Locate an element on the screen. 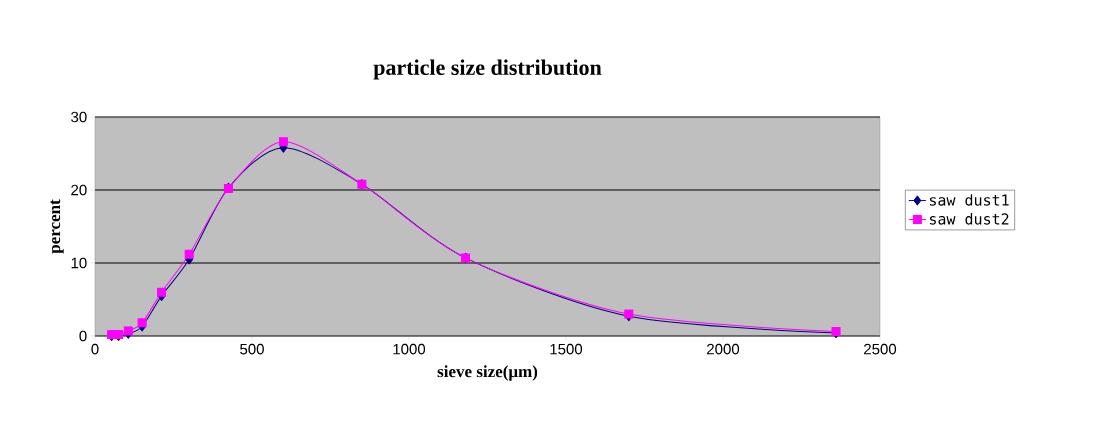  y-tick-label: 20 is located at coordinates (79, 190).